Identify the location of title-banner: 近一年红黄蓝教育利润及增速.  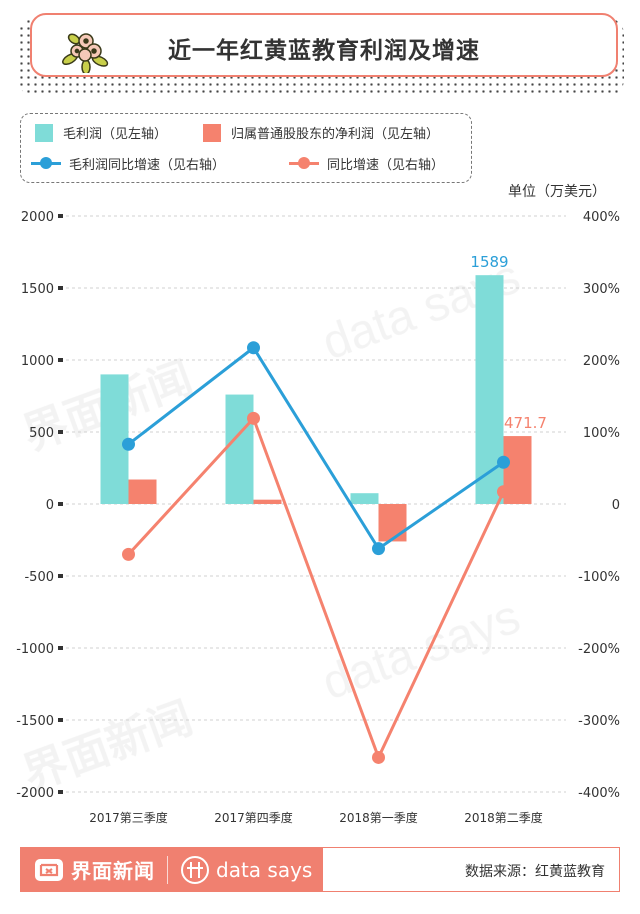
(324, 45).